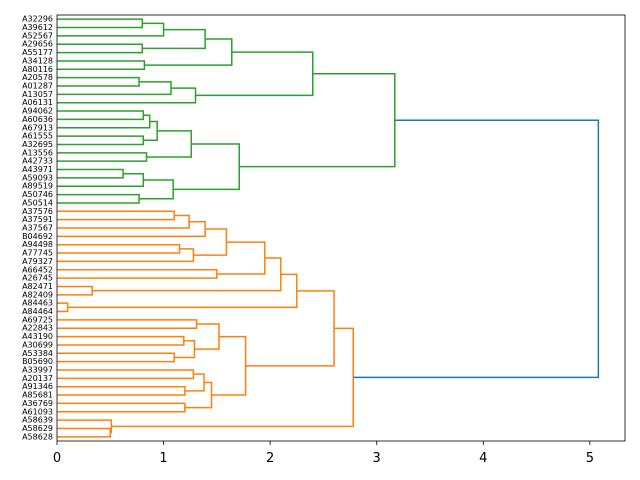  I want to click on leaf-label: A55177, so click(37, 52).